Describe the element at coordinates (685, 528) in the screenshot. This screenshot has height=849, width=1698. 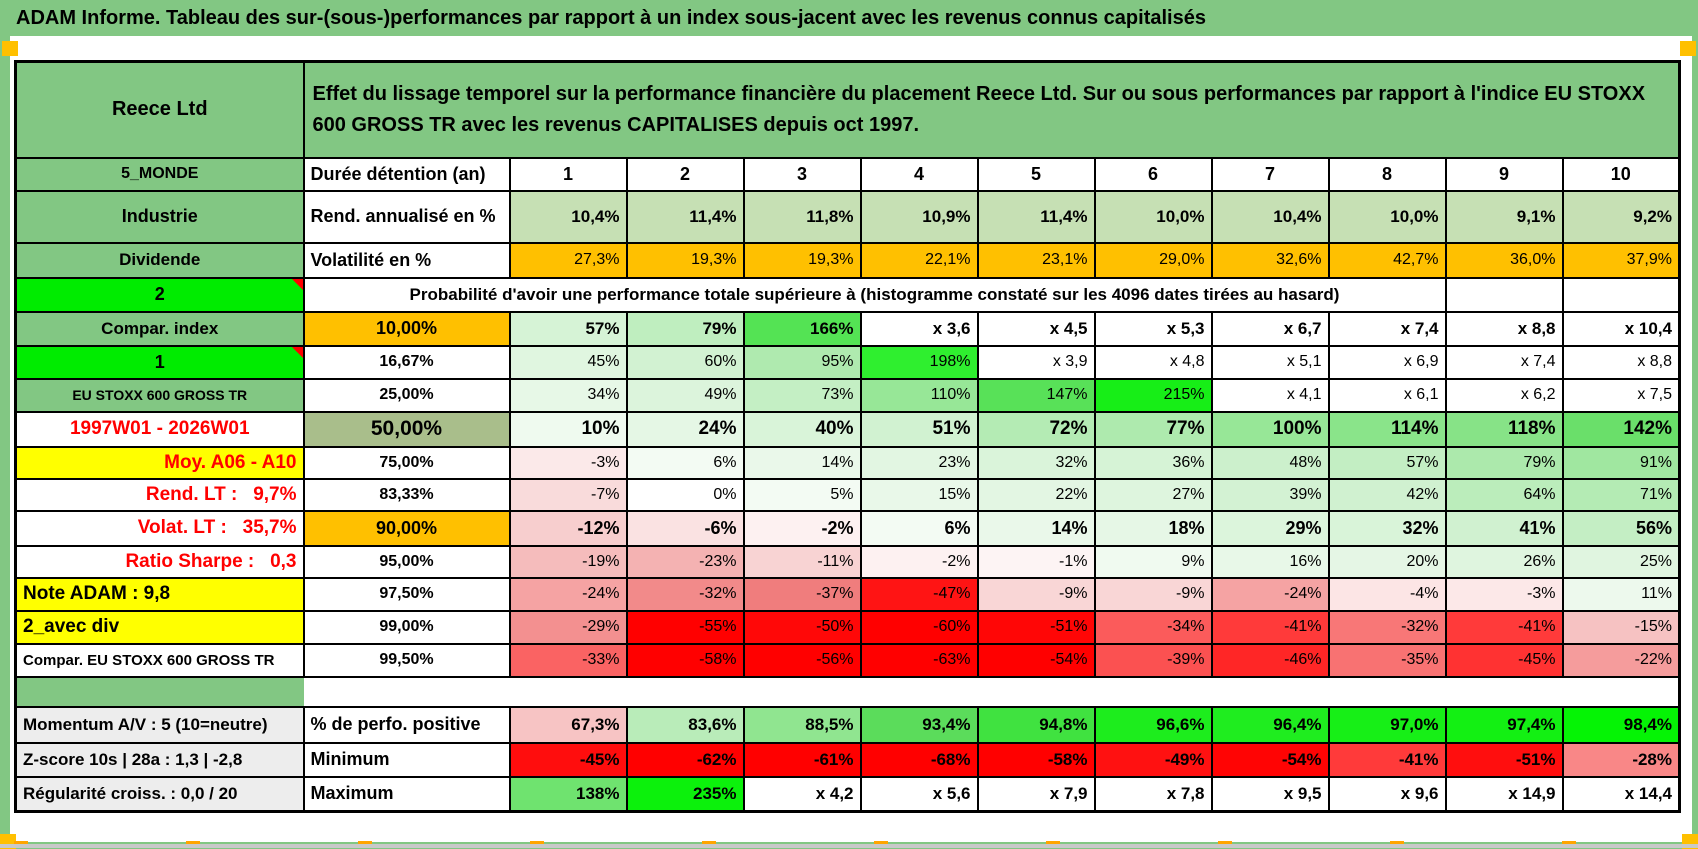
I see `cell-11-3: -6%` at that location.